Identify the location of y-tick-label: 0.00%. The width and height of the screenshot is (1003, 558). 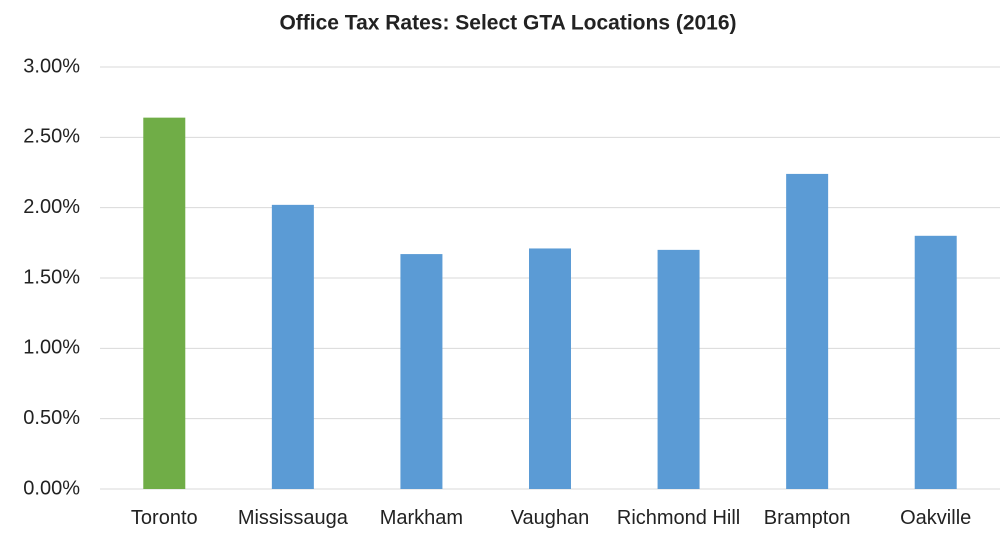
(51, 488).